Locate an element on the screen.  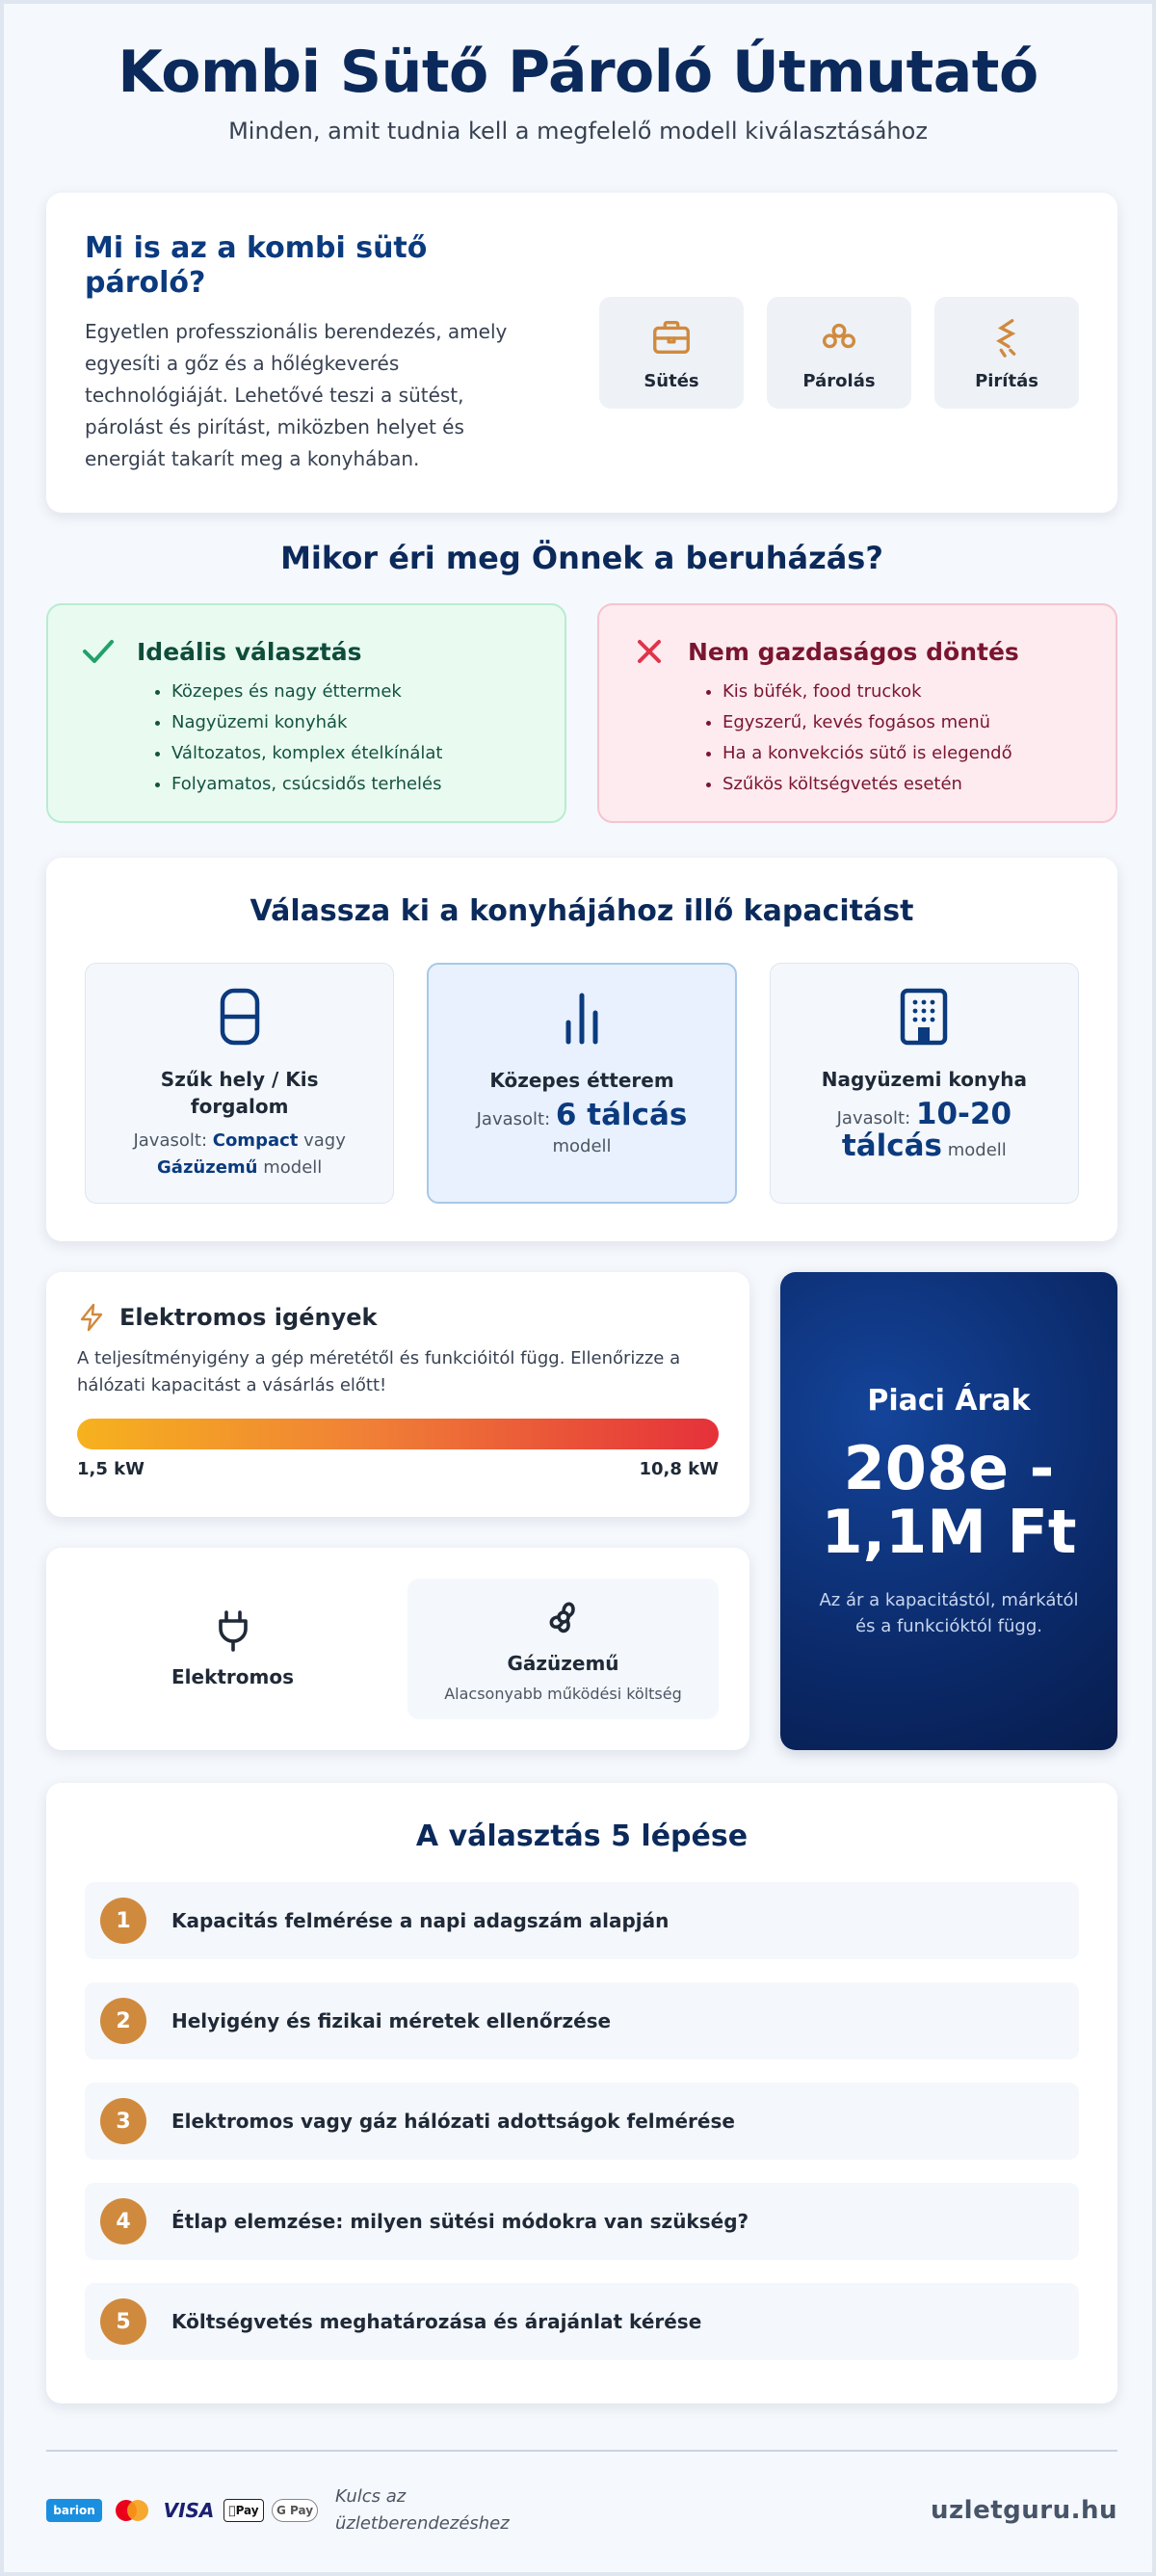
step-number: 2 is located at coordinates (123, 2021).